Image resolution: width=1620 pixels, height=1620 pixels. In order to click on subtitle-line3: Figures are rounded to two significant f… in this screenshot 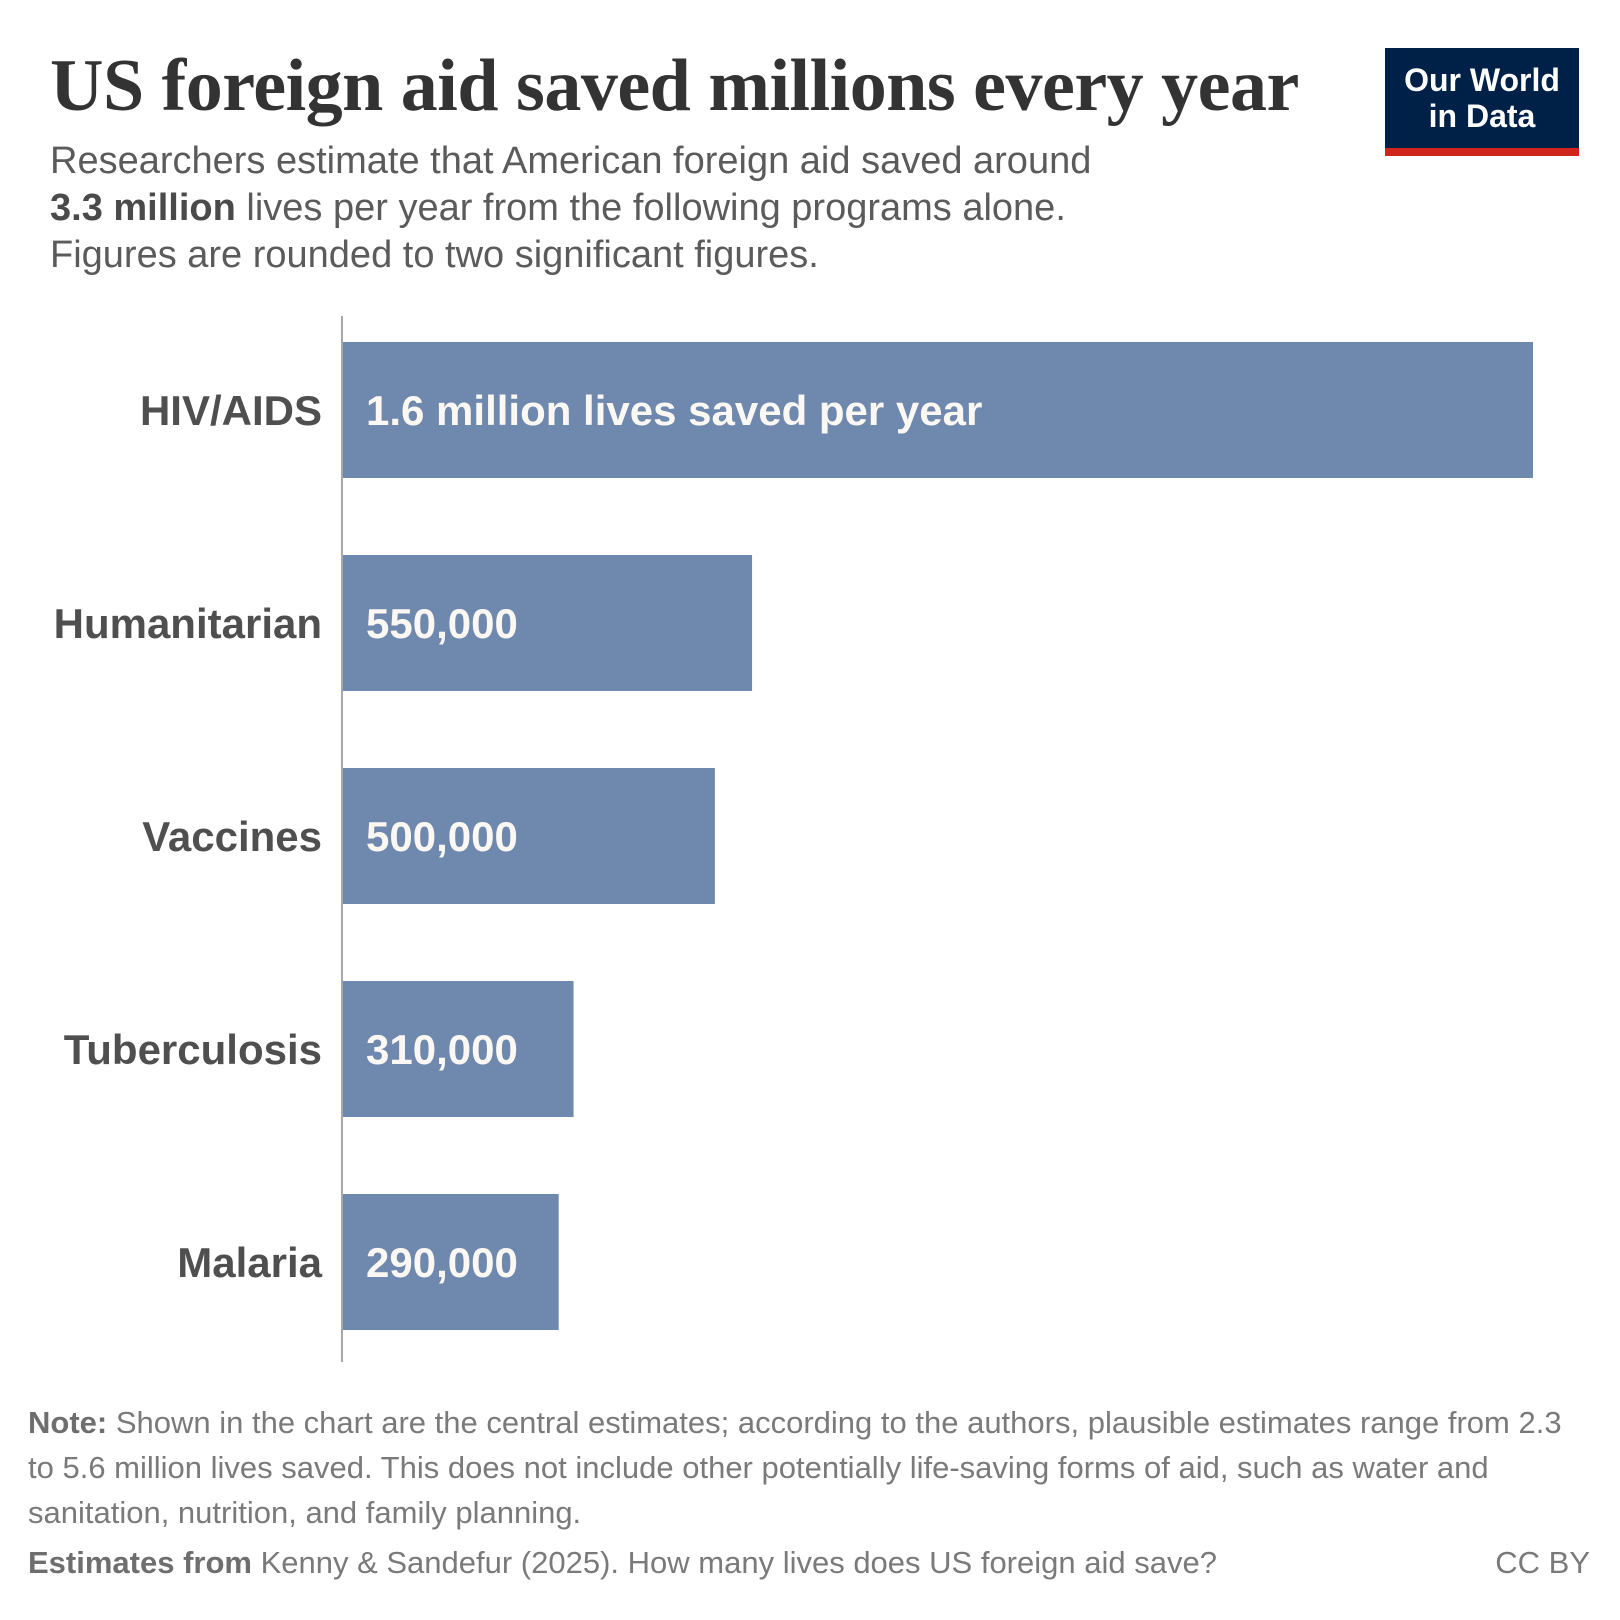, I will do `click(434, 255)`.